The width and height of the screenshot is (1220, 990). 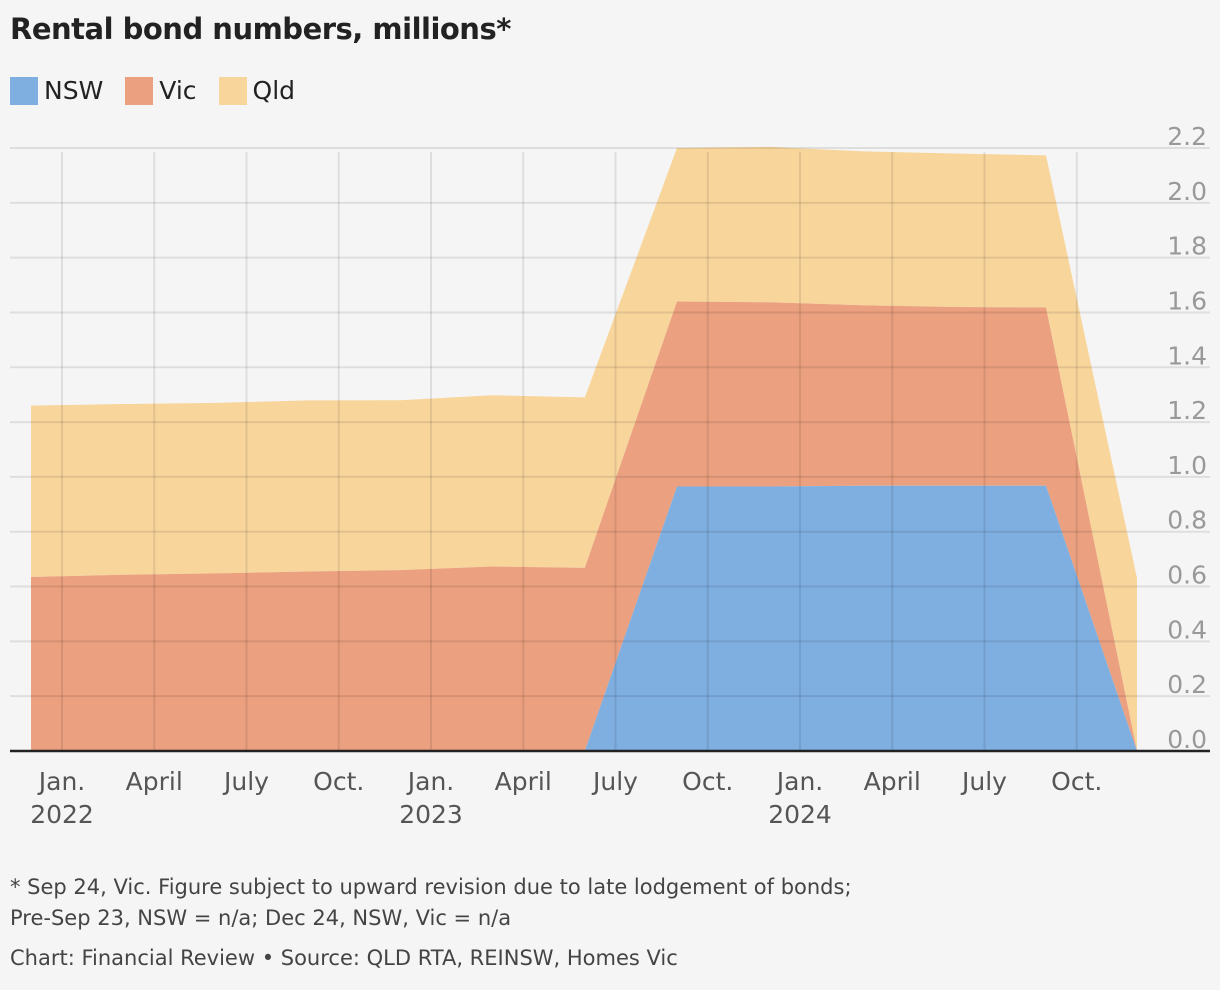 What do you see at coordinates (1187, 575) in the screenshot?
I see `y-tick-label: 0.6` at bounding box center [1187, 575].